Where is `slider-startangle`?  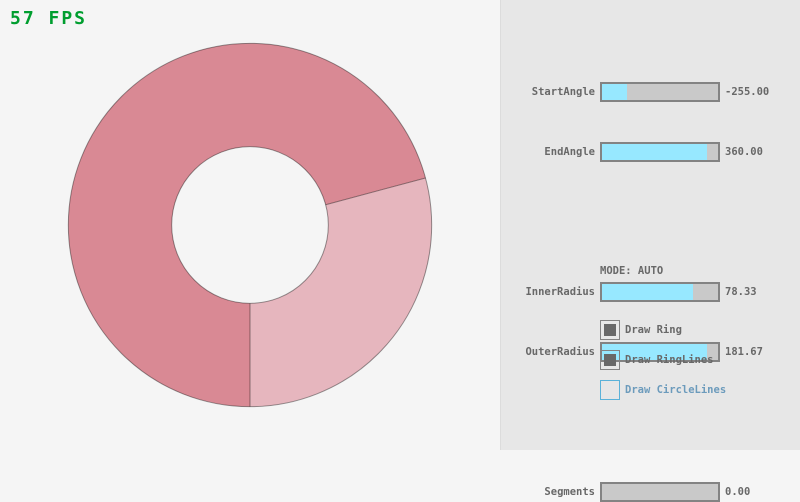
slider-startangle is located at coordinates (660, 92).